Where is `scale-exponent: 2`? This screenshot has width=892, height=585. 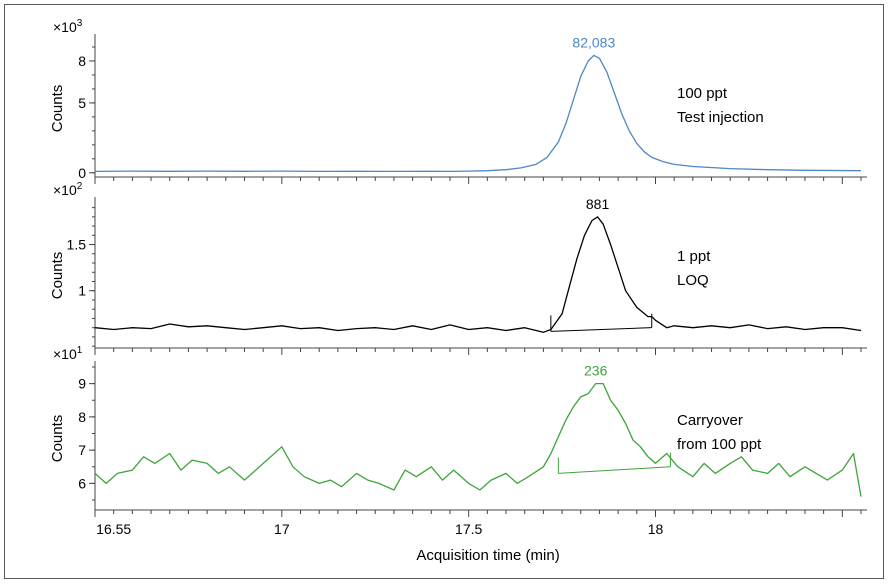
scale-exponent: 2 is located at coordinates (80, 186).